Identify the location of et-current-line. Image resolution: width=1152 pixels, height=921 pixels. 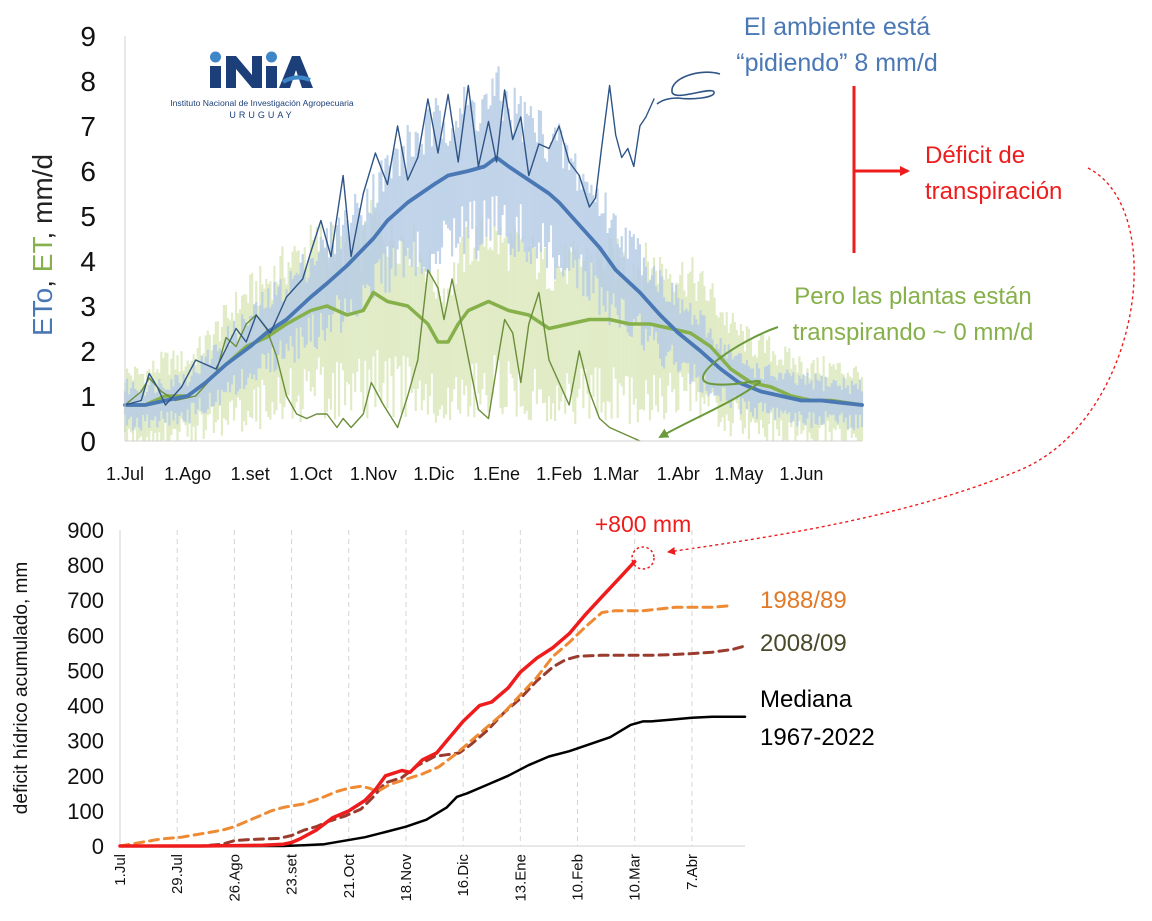
(382, 355).